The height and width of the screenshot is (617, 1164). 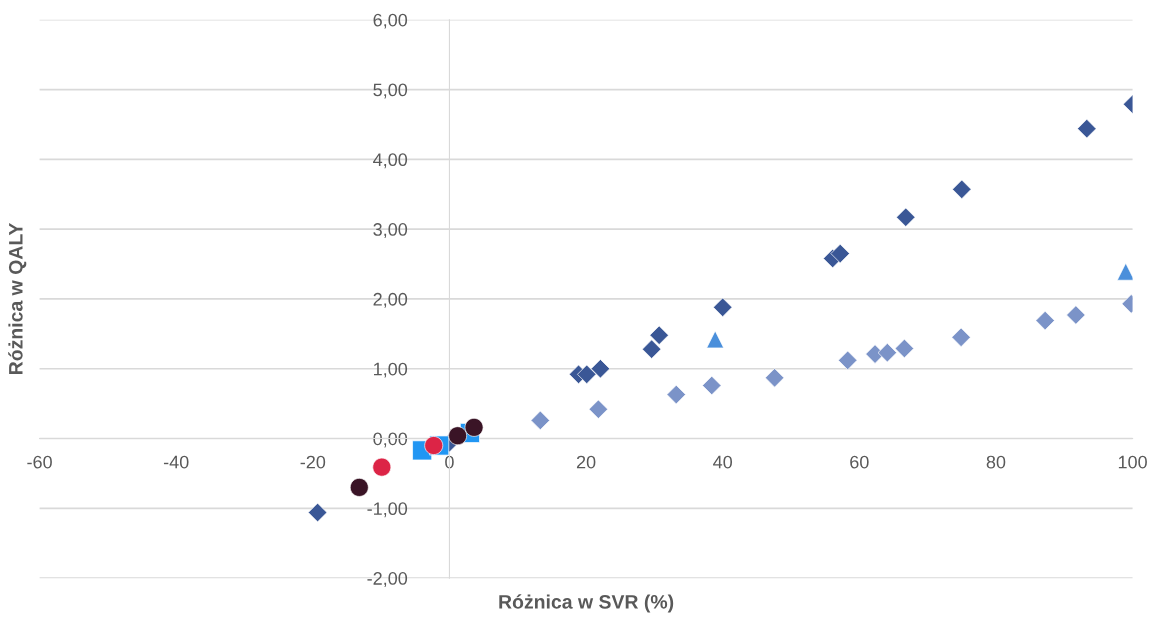 I want to click on y-tick-label: -1,00, so click(x=387, y=510).